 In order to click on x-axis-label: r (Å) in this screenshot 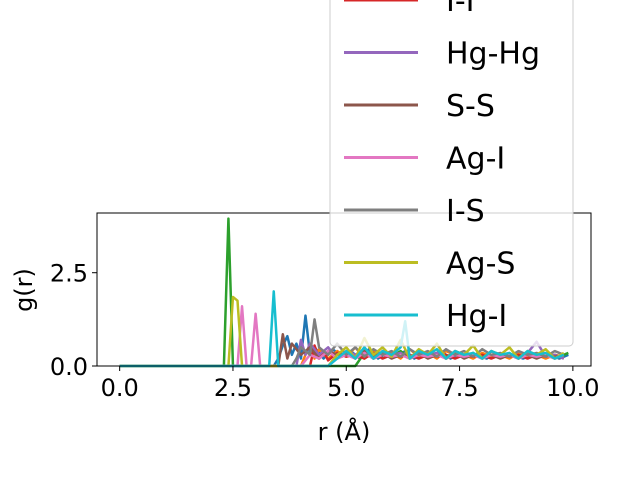, I will do `click(344, 431)`.